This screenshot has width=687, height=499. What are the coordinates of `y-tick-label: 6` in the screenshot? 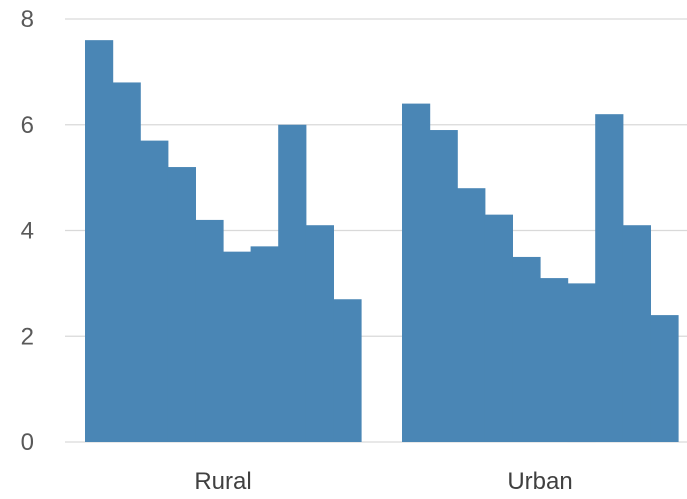 It's located at (27, 125).